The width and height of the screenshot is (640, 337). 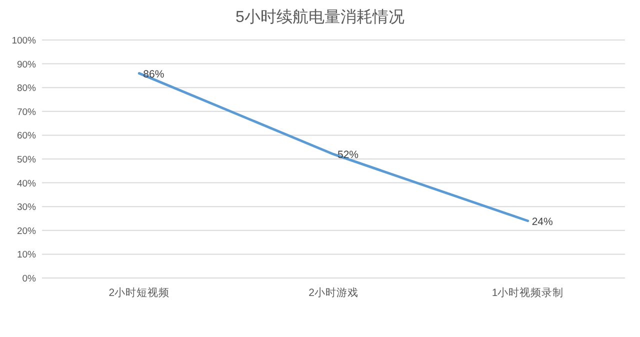 I want to click on data-label: 52%, so click(x=348, y=155).